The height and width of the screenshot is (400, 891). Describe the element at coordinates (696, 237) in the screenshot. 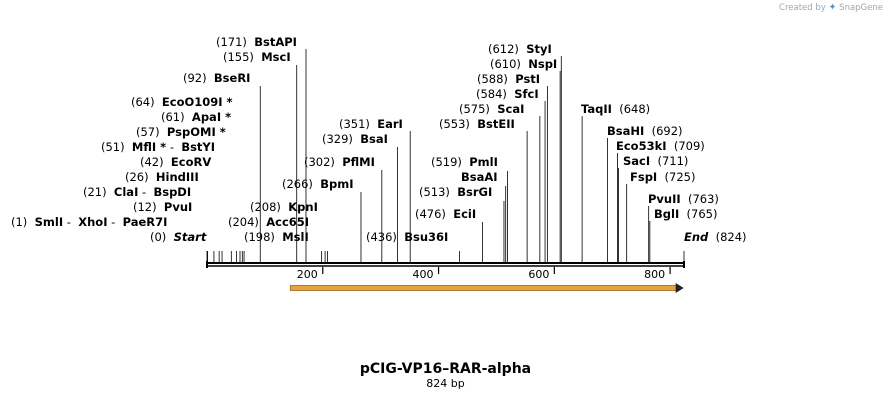

I see `enzyme-name: End` at that location.